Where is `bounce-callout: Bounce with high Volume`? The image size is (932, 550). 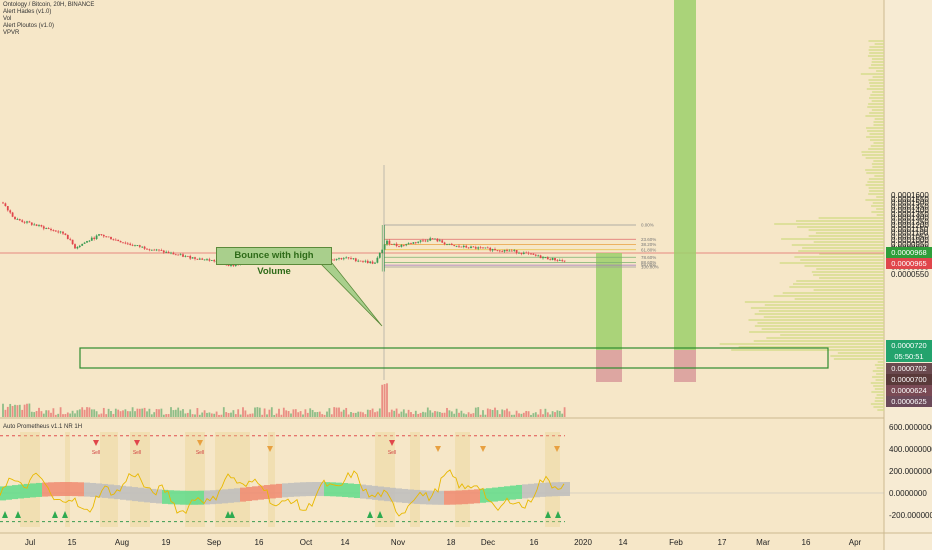
bounce-callout: Bounce with high Volume is located at coordinates (274, 262).